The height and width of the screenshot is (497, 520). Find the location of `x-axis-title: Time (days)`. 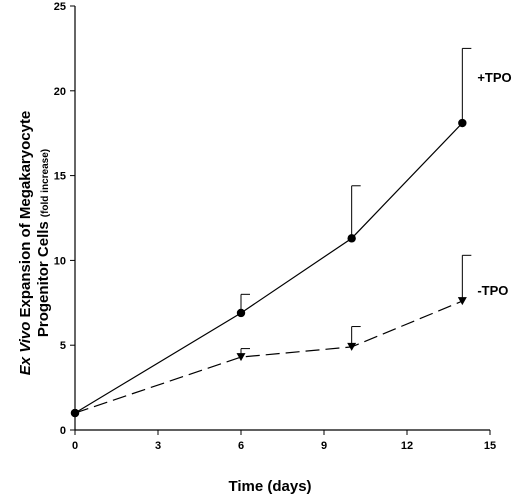

x-axis-title: Time (days) is located at coordinates (269, 486).